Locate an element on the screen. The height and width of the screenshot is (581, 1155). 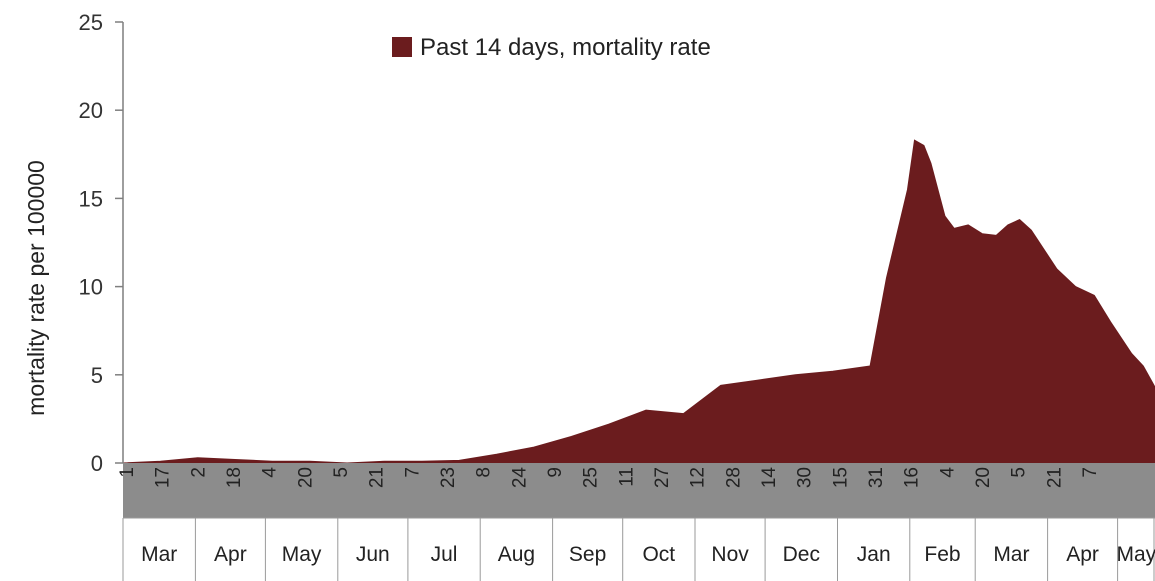
legend: Past 14 days, mortality rate is located at coordinates (551, 47).